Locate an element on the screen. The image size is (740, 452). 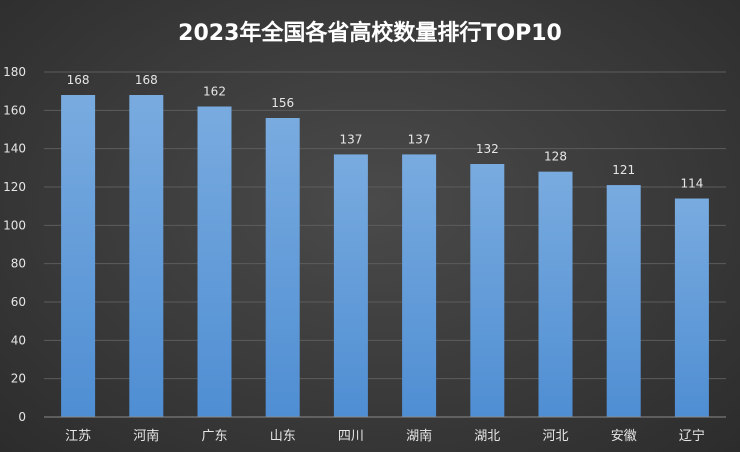
y-axis-ticks: 0 20 40 60 80 100 120 140 160 180 is located at coordinates (14, 244).